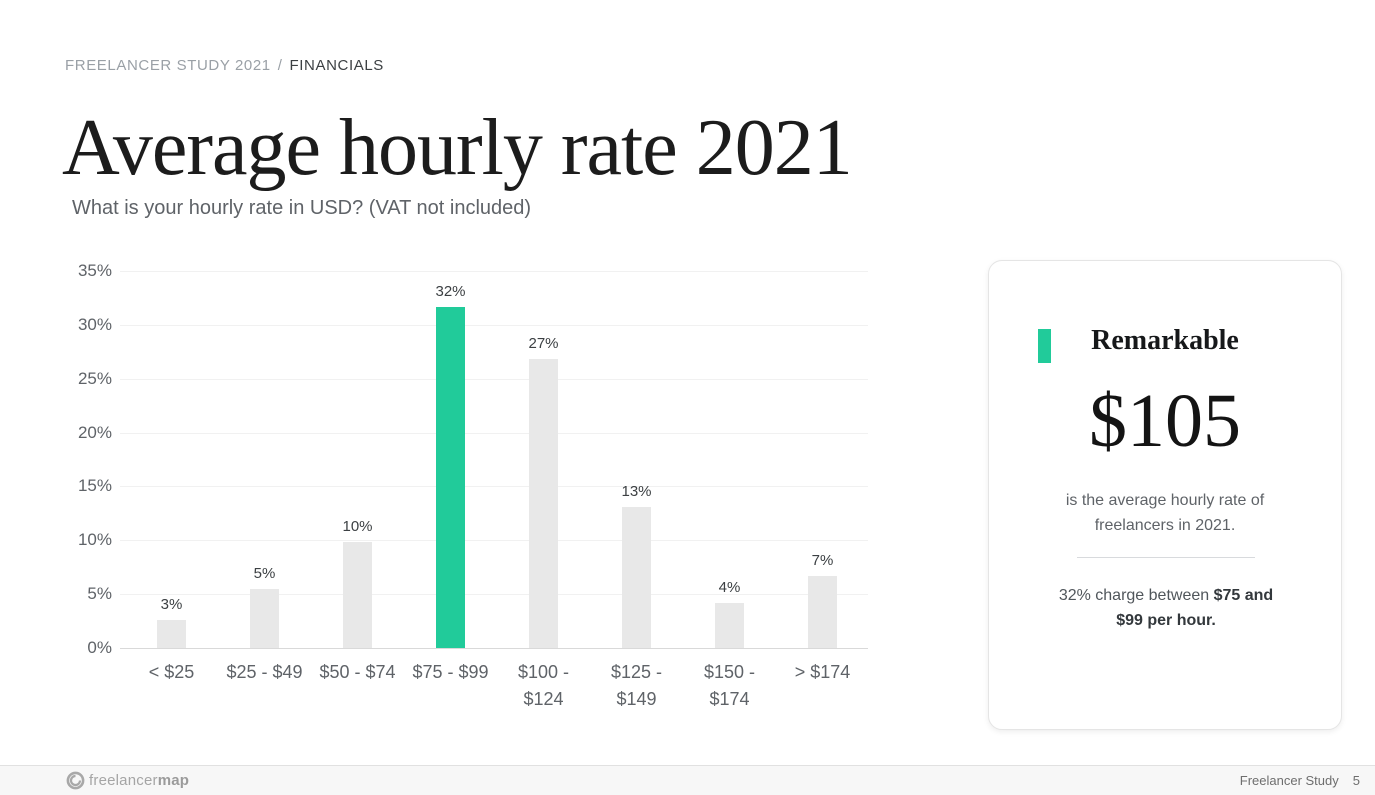 The height and width of the screenshot is (795, 1375). I want to click on y-axis-tick-label: 35%, so click(94, 270).